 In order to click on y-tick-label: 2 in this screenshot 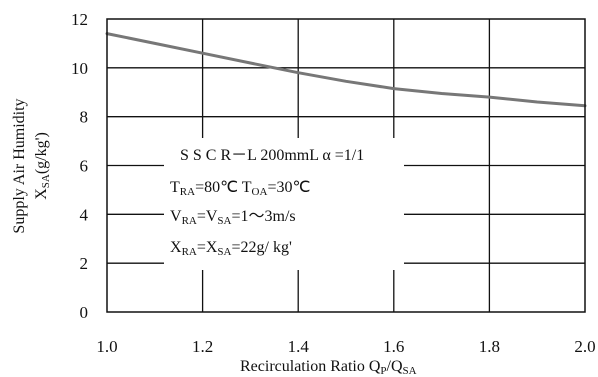, I will do `click(84, 263)`.